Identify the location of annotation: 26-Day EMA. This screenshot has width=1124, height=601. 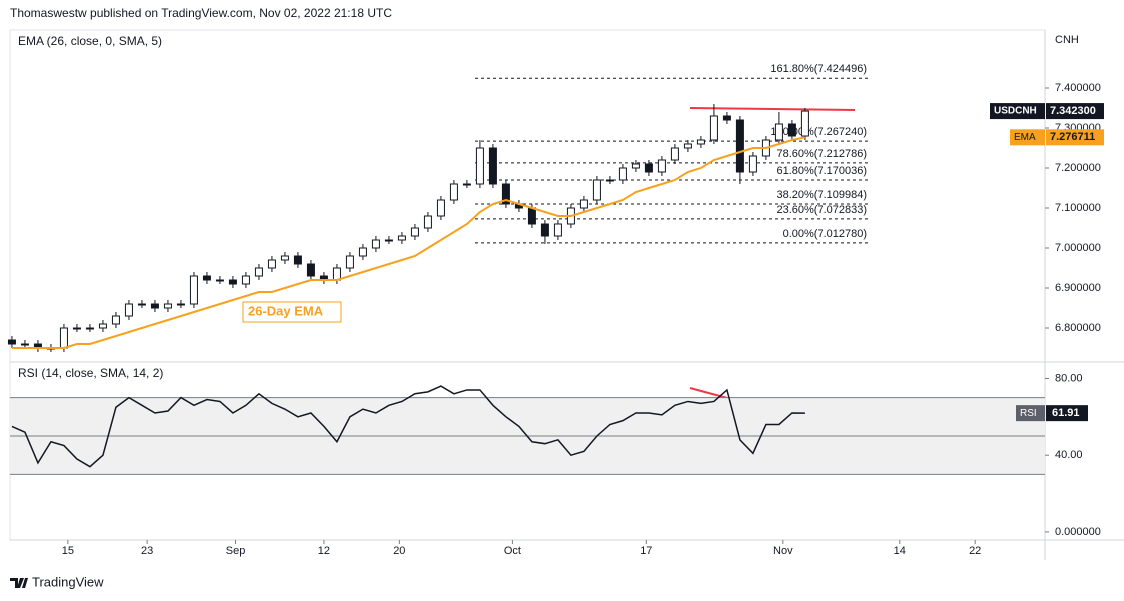
(286, 310).